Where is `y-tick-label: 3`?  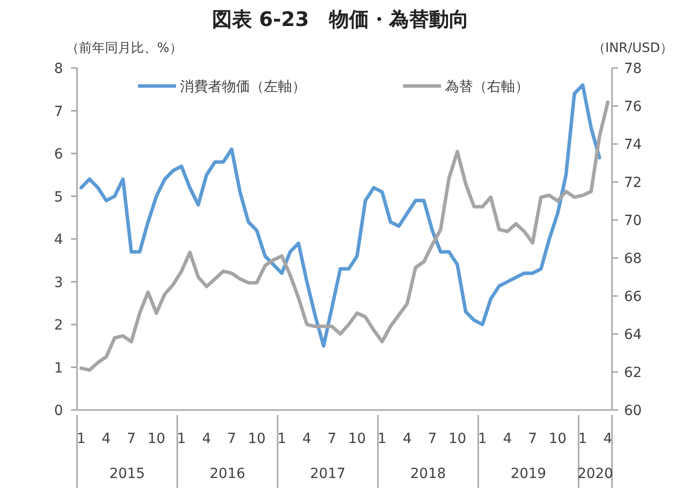
y-tick-label: 3 is located at coordinates (58, 282).